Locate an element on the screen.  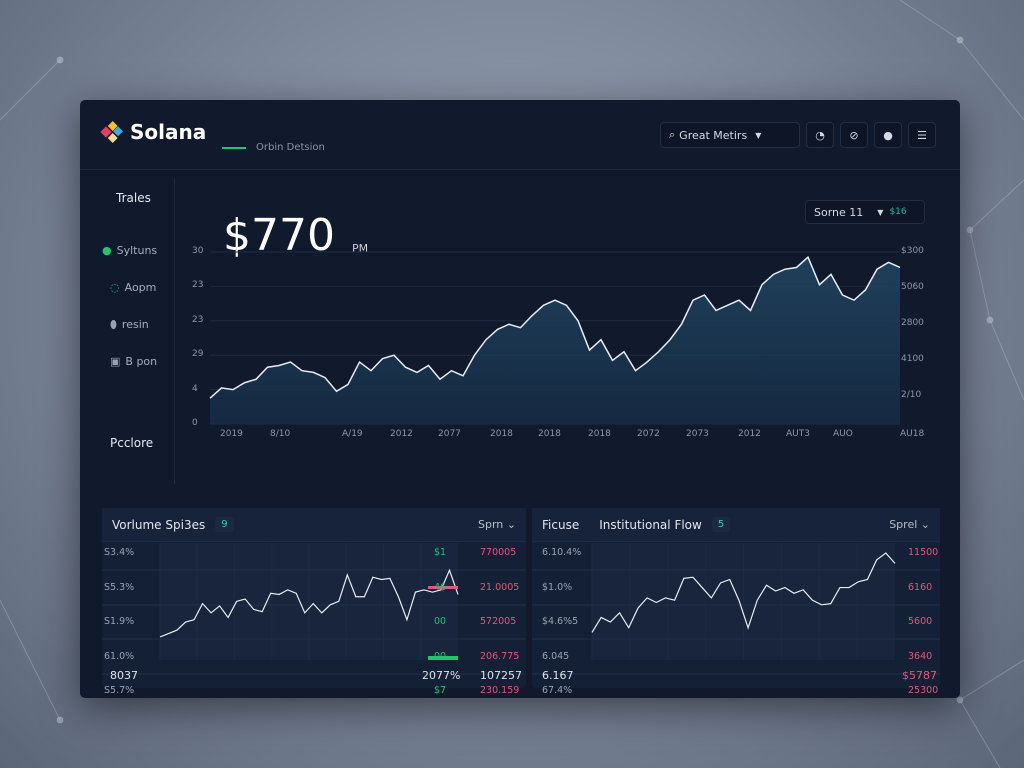
search-icon: ⌕ is located at coordinates (672, 134).